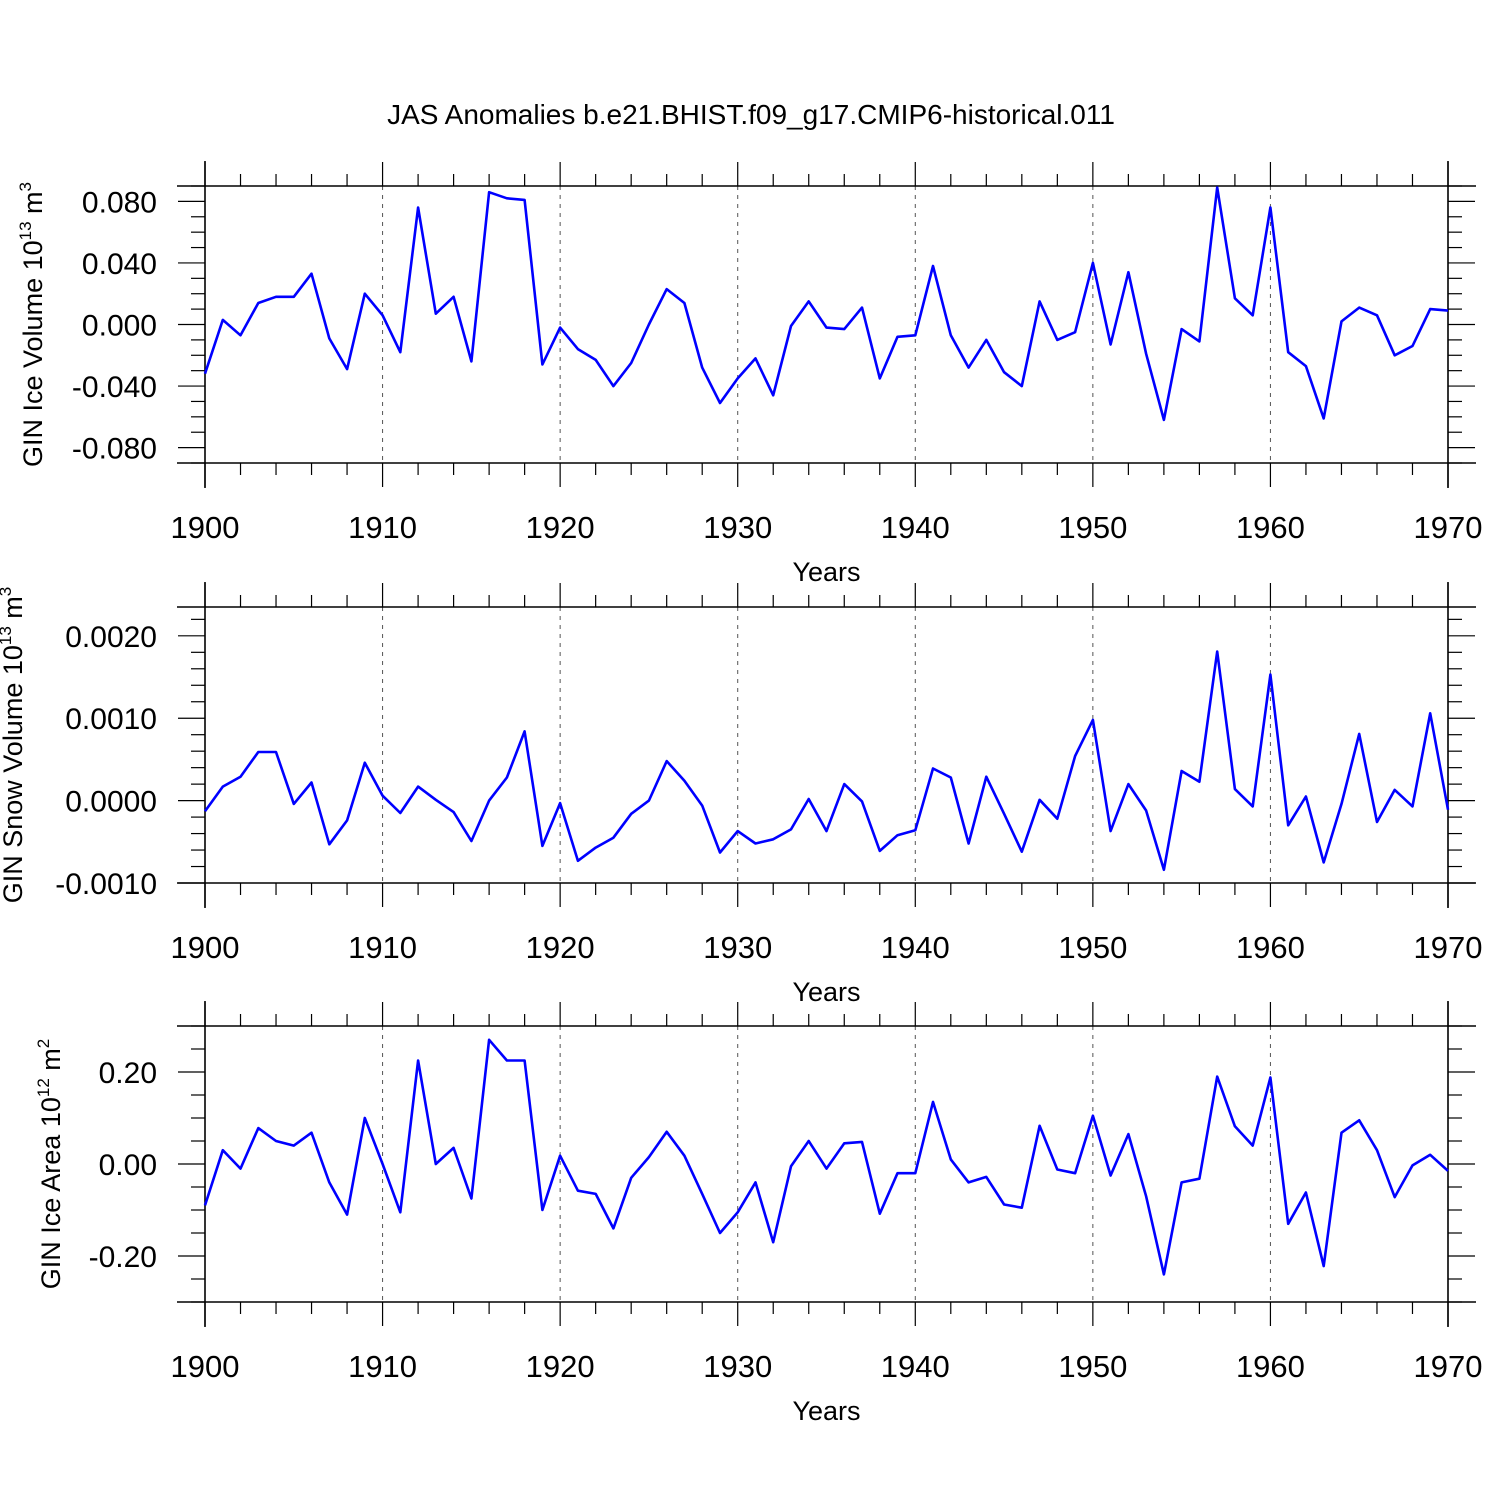 This screenshot has height=1500, width=1500. What do you see at coordinates (33, 353) in the screenshot?
I see `y-axis-title-part: GIN Ice Volume 10` at bounding box center [33, 353].